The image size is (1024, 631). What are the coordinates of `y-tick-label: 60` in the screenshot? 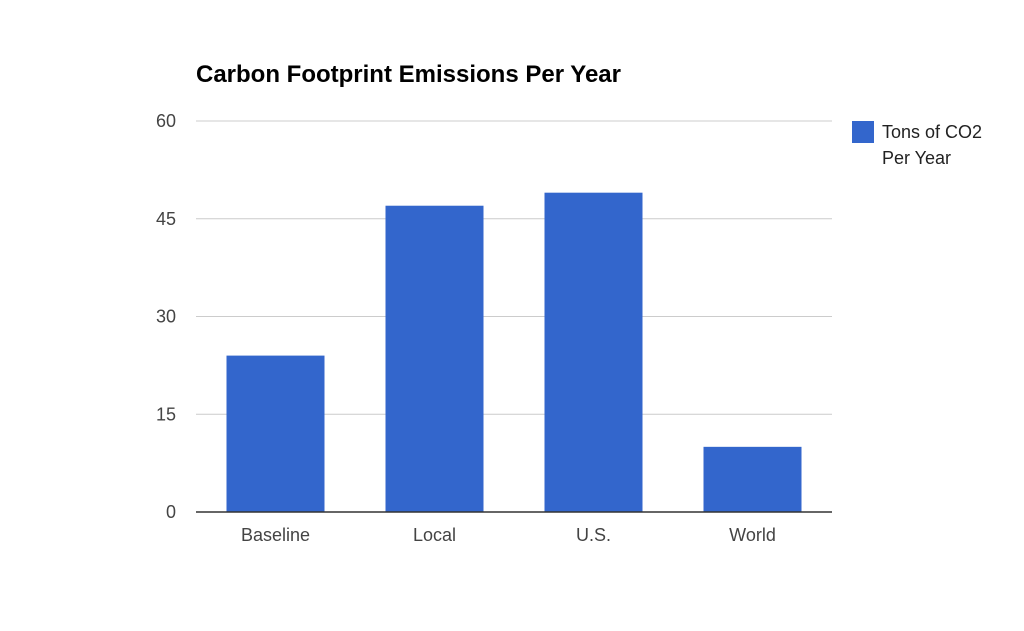 It's located at (166, 121).